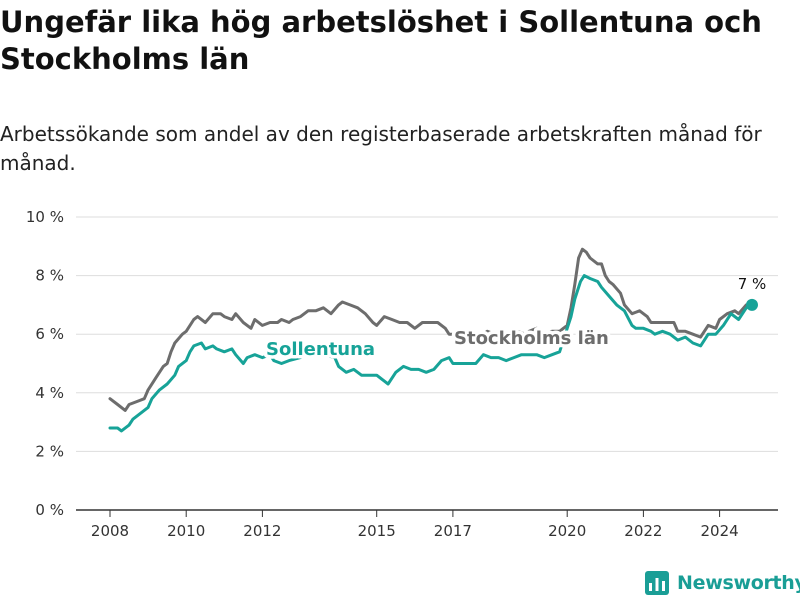 The image size is (800, 600). What do you see at coordinates (377, 531) in the screenshot?
I see `x-tick-label: 2015` at bounding box center [377, 531].